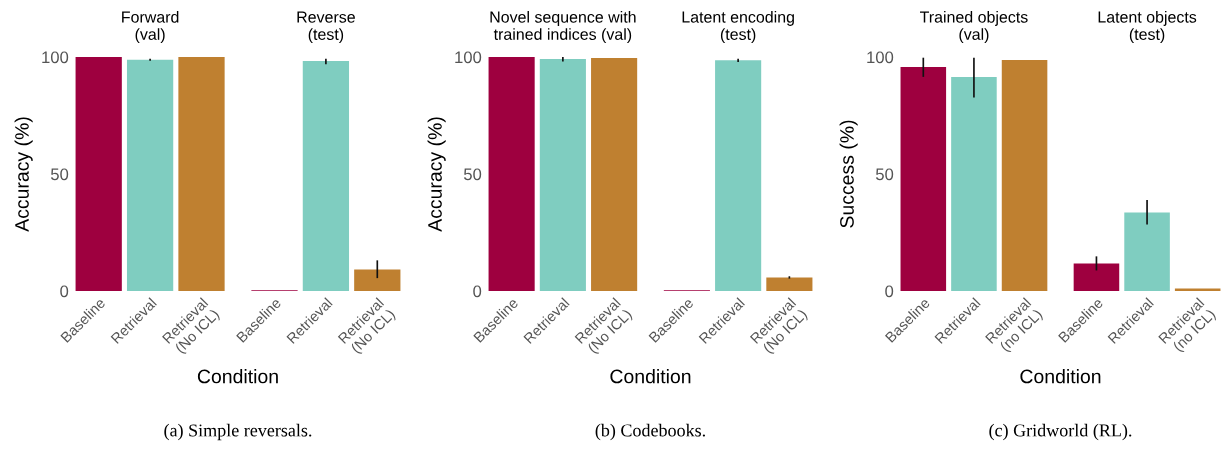 The height and width of the screenshot is (449, 1225). I want to click on text: (a) Simple reversals., so click(238, 432).